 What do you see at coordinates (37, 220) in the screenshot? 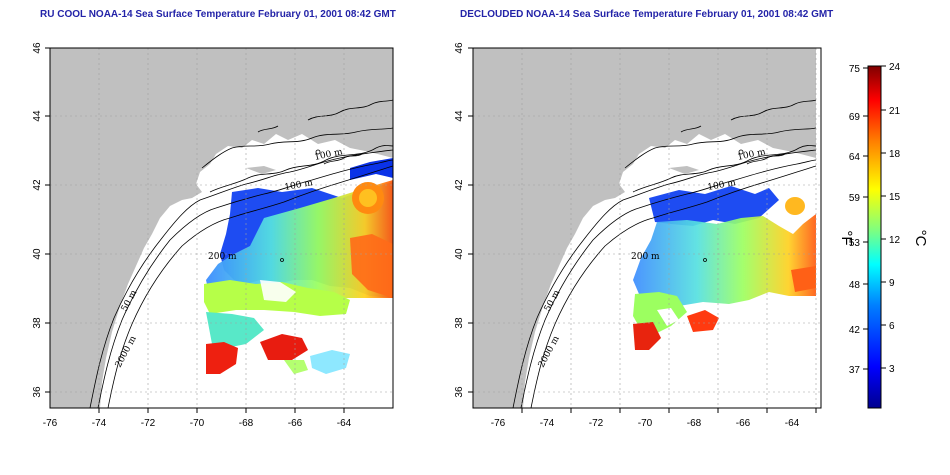
I see `left-lat-axis: 46 44 42 40 38 36` at bounding box center [37, 220].